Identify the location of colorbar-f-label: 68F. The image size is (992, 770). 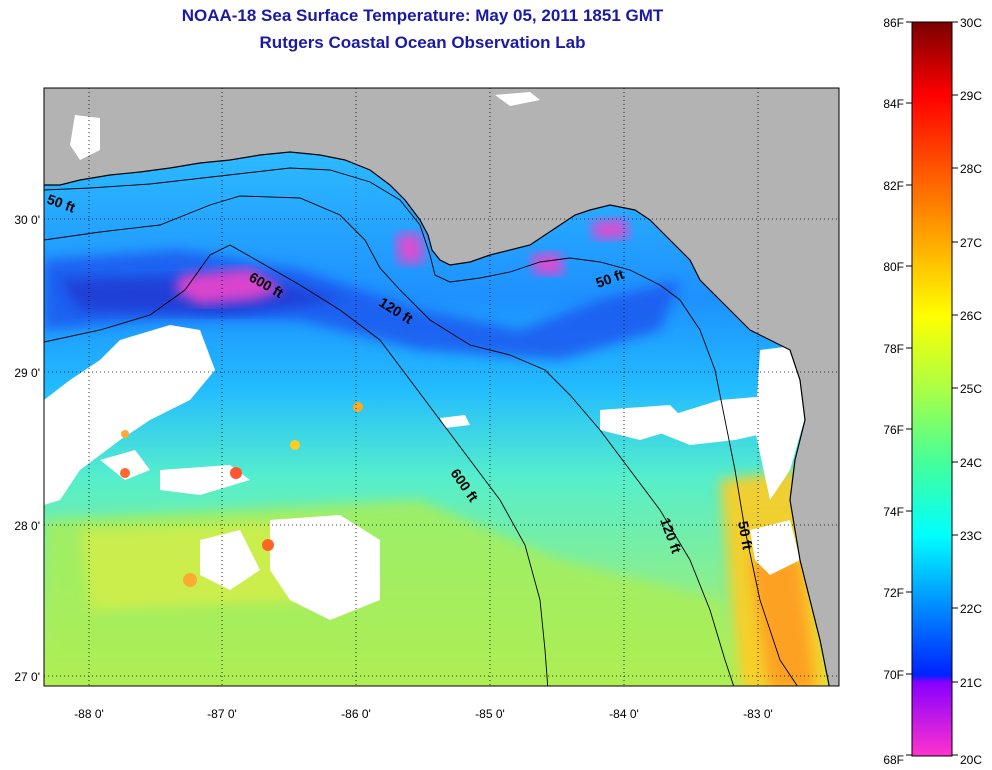
(893, 760).